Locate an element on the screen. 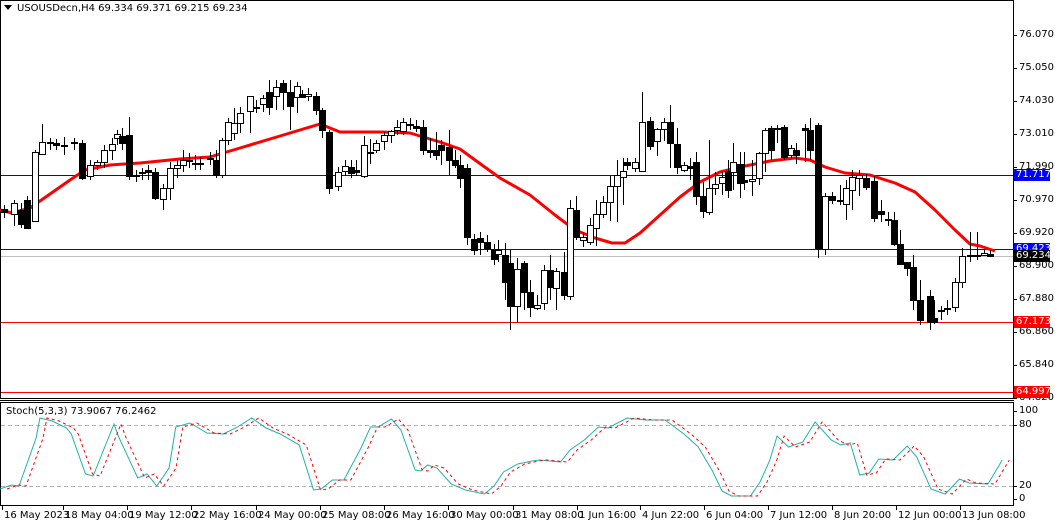 The height and width of the screenshot is (527, 1055). time-axis-label: 30 May 00:00 is located at coordinates (484, 515).